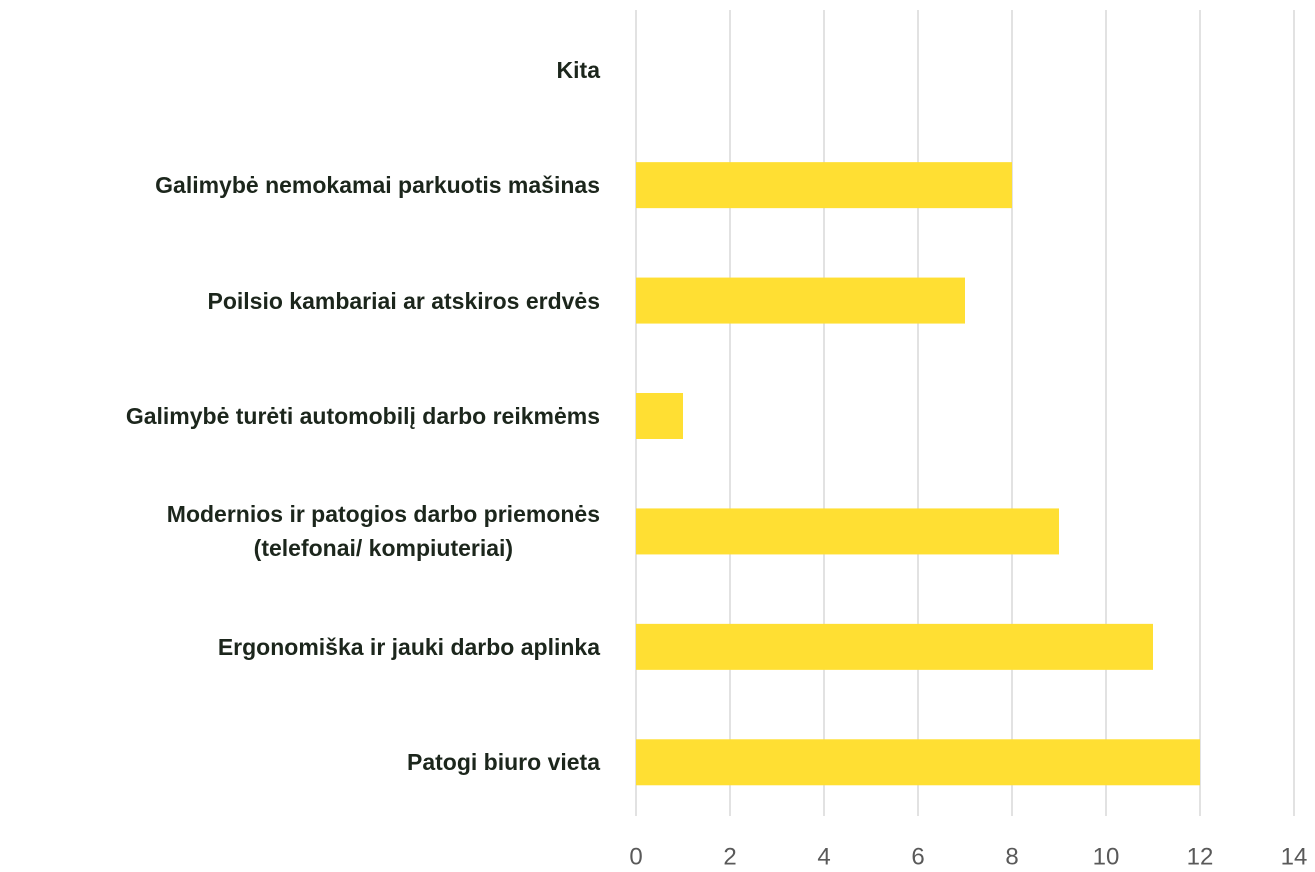 The width and height of the screenshot is (1315, 872). Describe the element at coordinates (578, 69) in the screenshot. I see `category-label: Kita` at that location.